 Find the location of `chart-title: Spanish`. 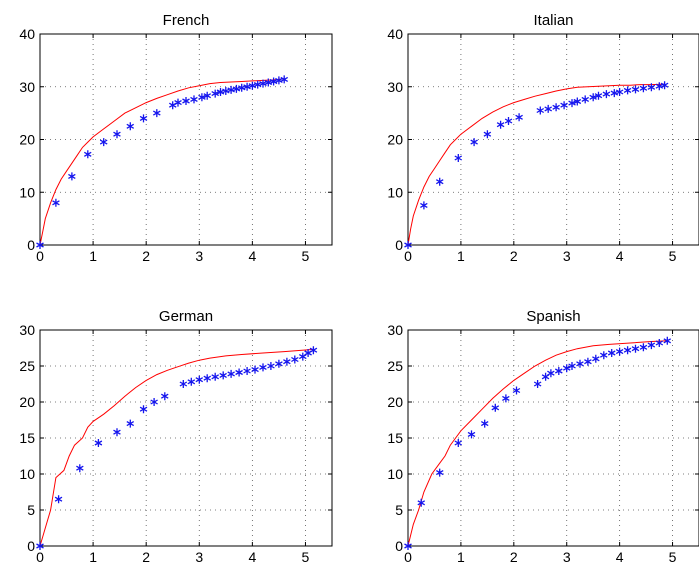

chart-title: Spanish is located at coordinates (553, 316).